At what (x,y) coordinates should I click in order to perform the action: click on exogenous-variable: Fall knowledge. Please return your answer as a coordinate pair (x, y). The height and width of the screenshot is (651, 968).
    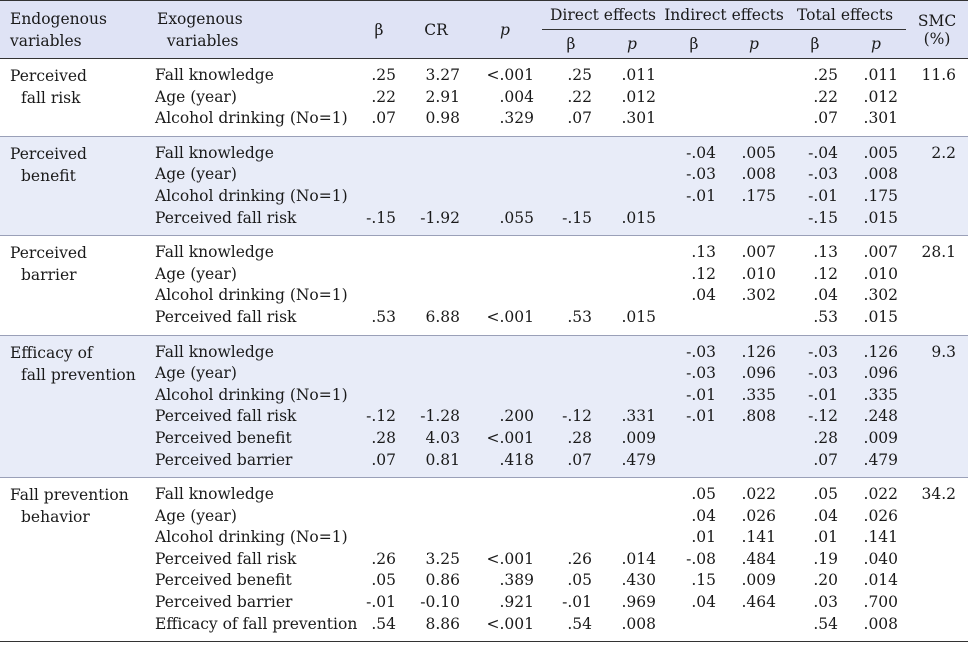
    Looking at the image, I should click on (214, 252).